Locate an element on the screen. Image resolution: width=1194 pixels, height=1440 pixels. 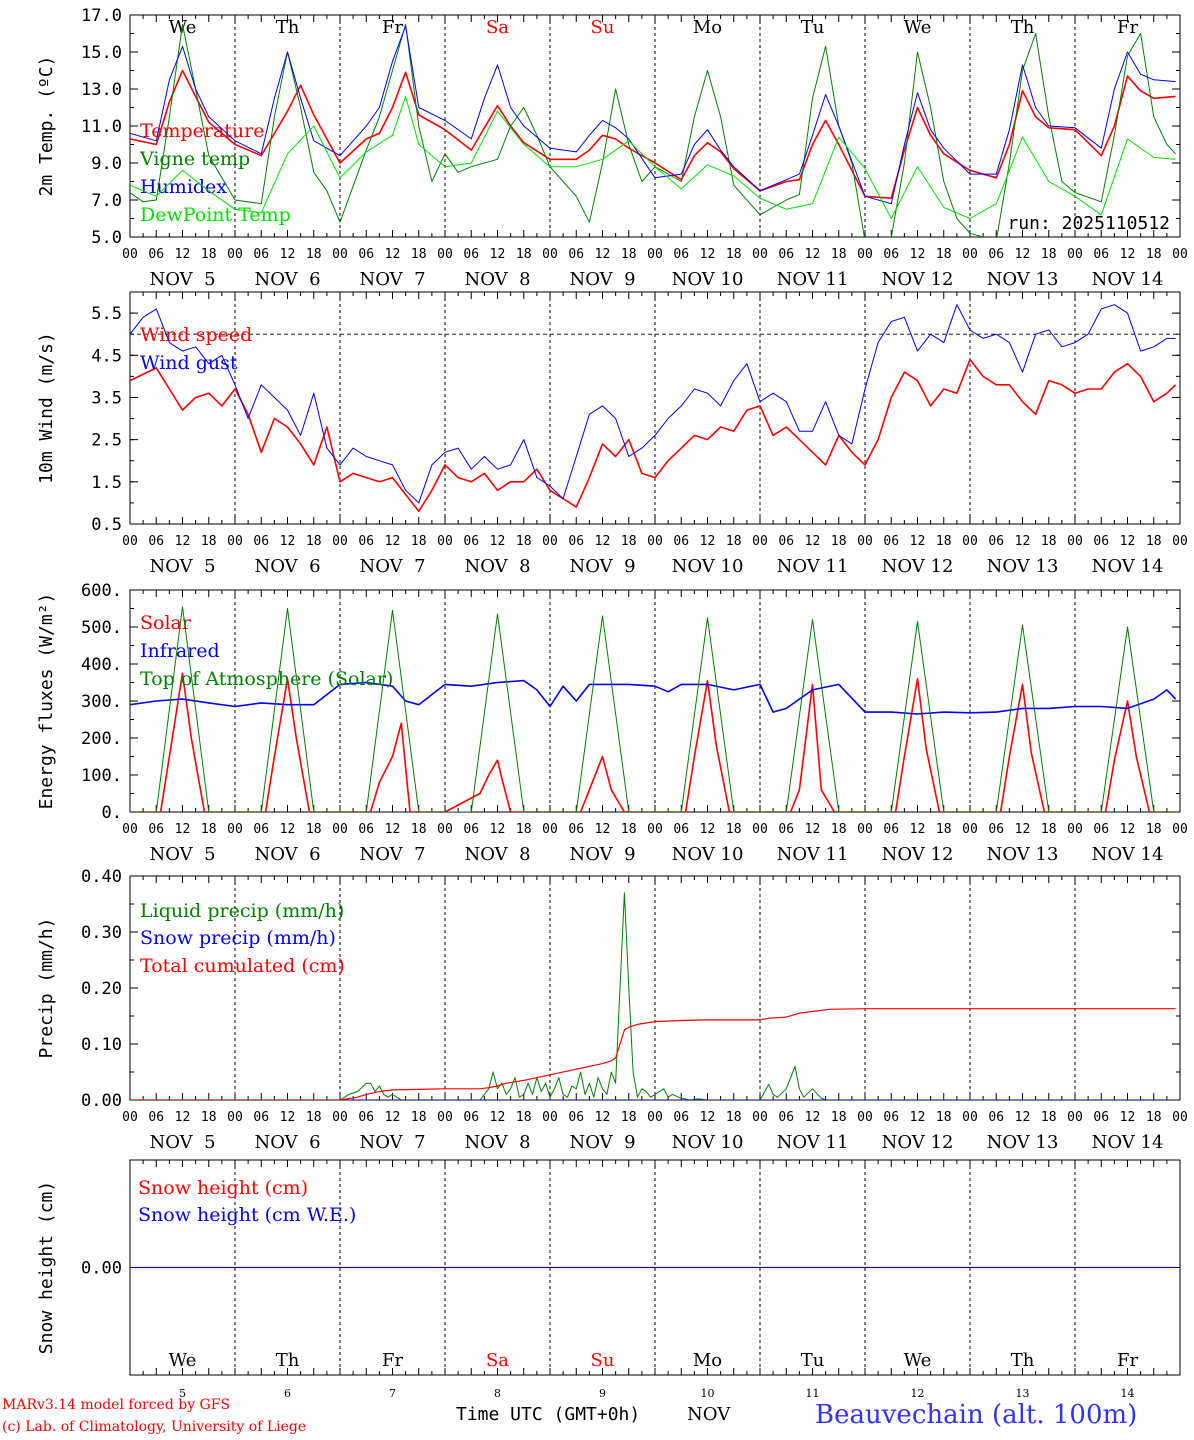
legend-entry: Vigne temp is located at coordinates (194, 159).